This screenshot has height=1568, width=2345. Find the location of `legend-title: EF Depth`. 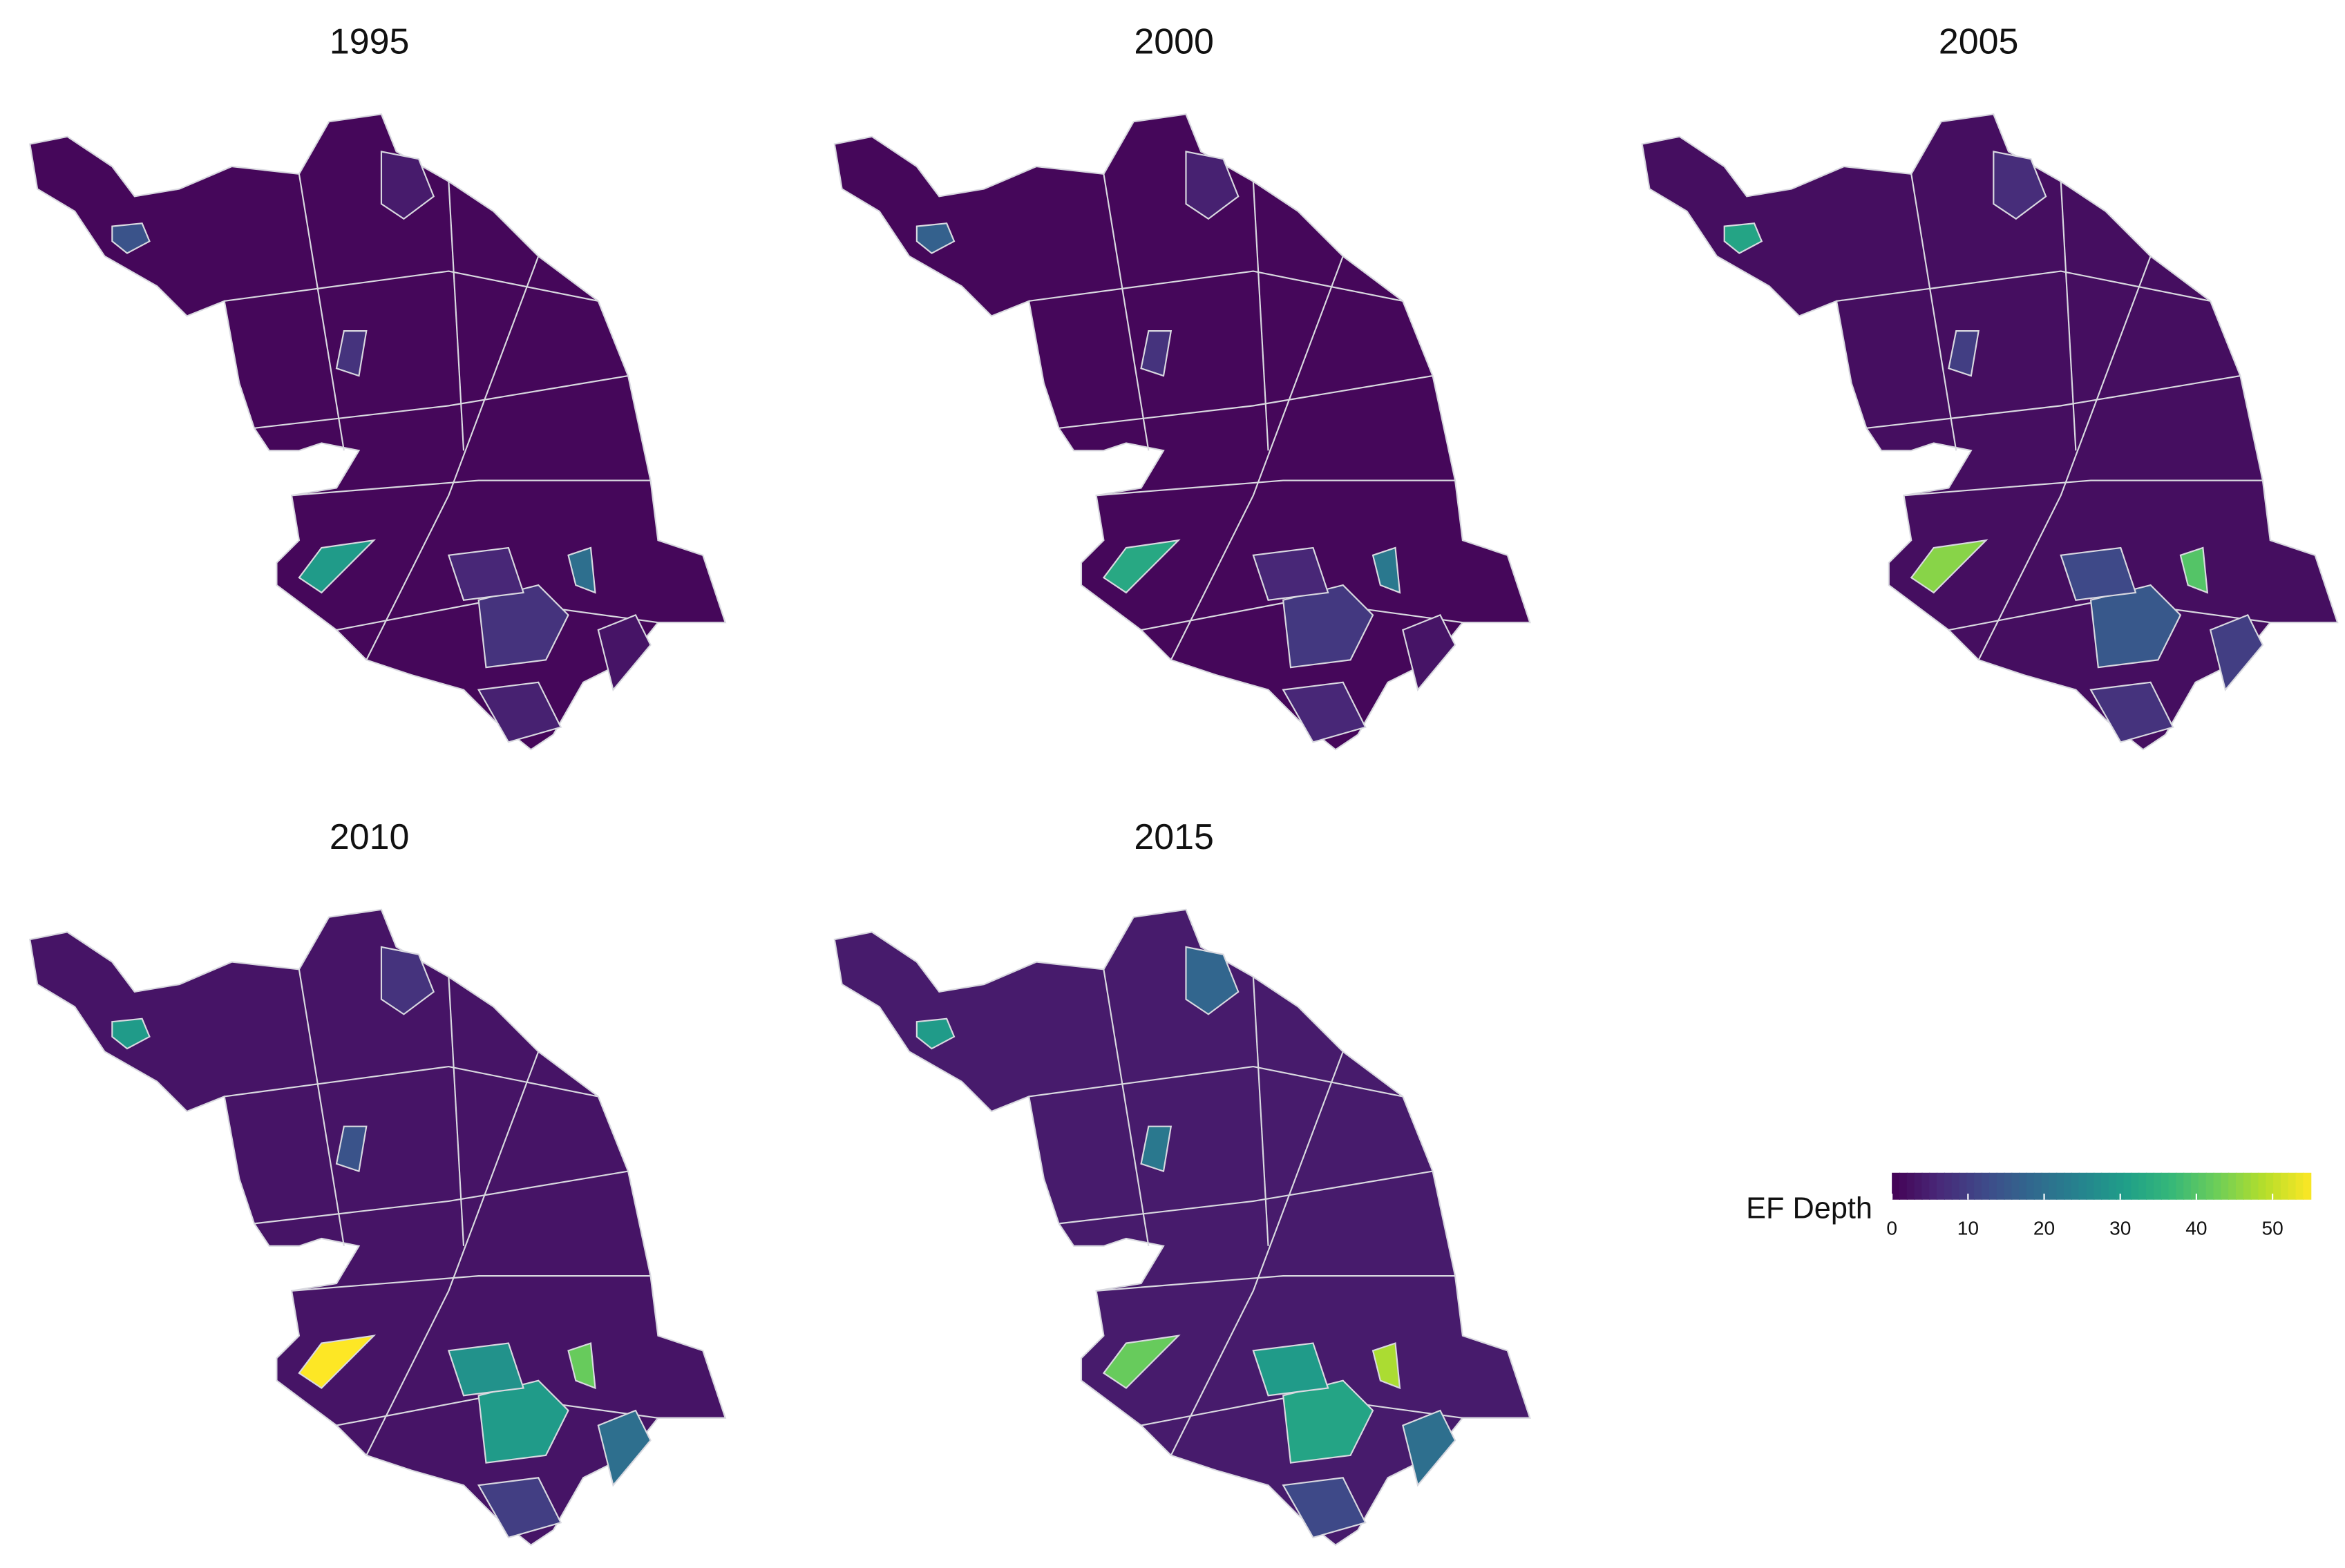

legend-title: EF Depth is located at coordinates (1809, 1208).